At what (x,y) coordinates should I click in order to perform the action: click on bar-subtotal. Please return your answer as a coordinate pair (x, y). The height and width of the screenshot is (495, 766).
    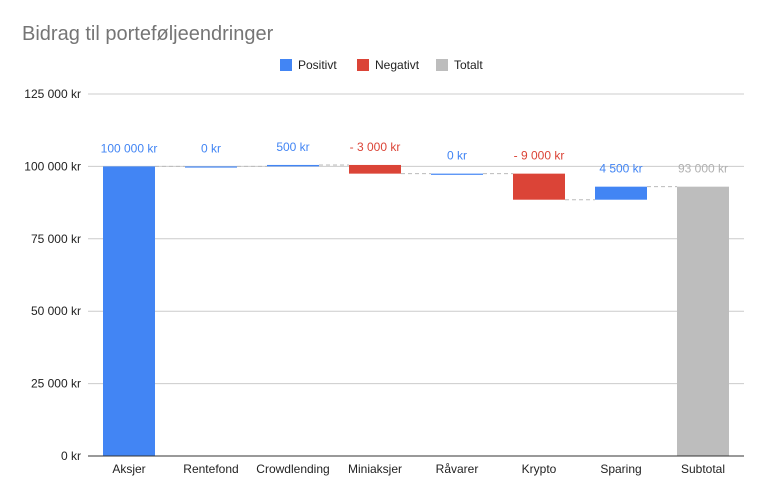
    Looking at the image, I should click on (703, 321).